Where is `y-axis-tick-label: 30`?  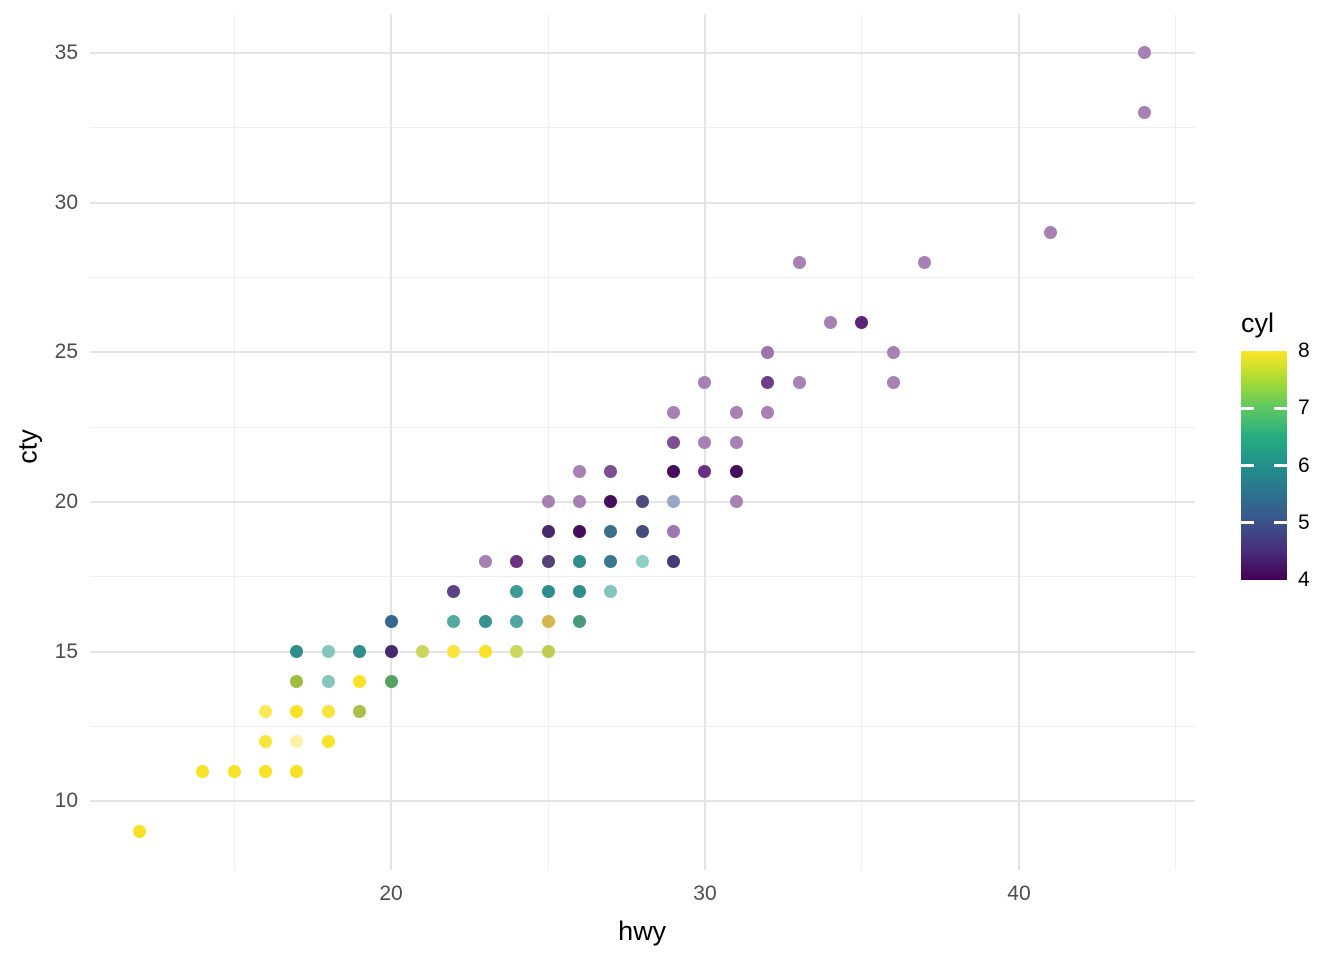 y-axis-tick-label: 30 is located at coordinates (66, 202).